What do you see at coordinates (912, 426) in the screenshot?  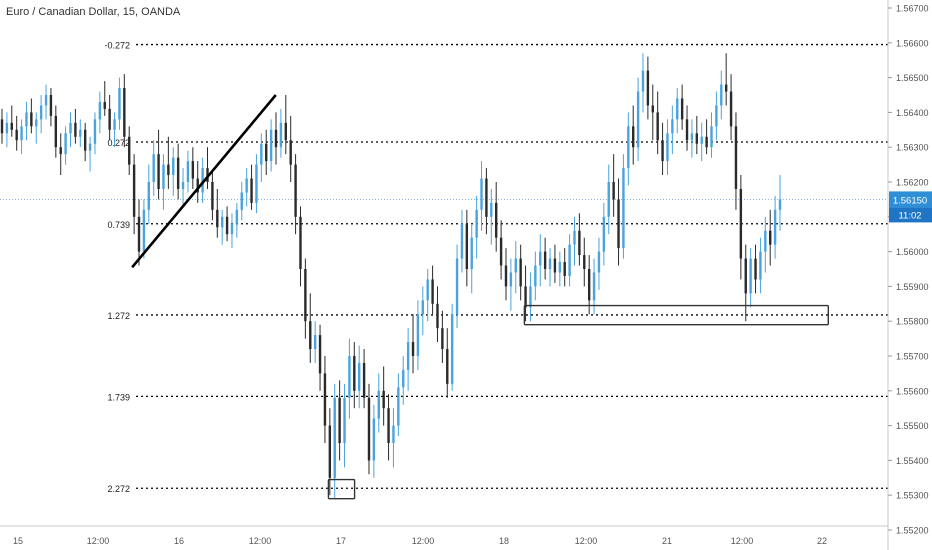 I see `y-tick-label: 1.55500` at bounding box center [912, 426].